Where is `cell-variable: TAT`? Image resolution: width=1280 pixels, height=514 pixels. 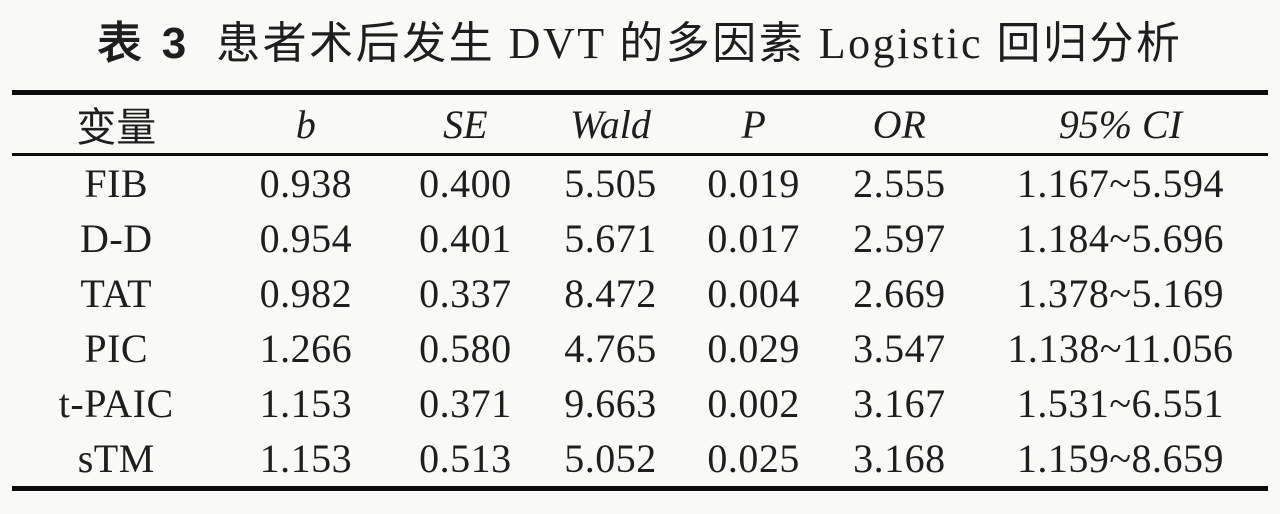
cell-variable: TAT is located at coordinates (116, 293).